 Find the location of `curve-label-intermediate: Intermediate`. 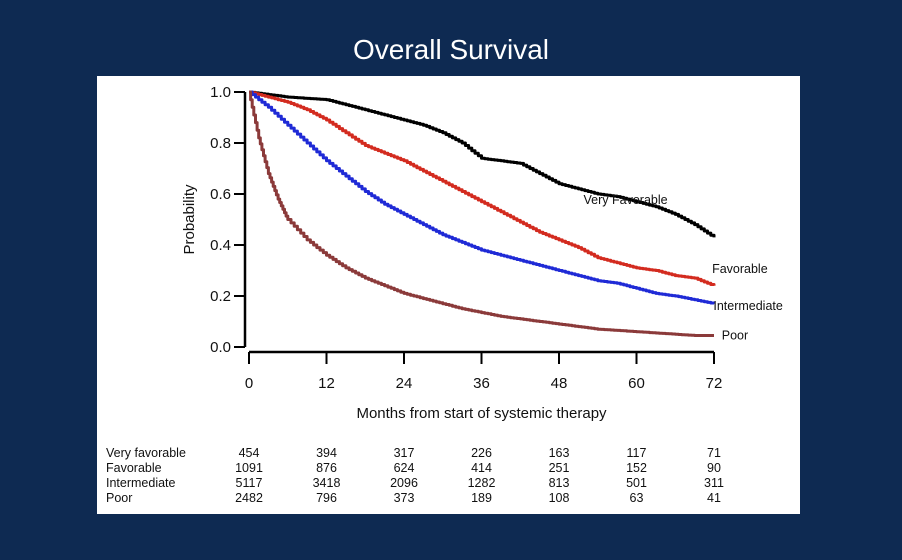

curve-label-intermediate: Intermediate is located at coordinates (748, 306).